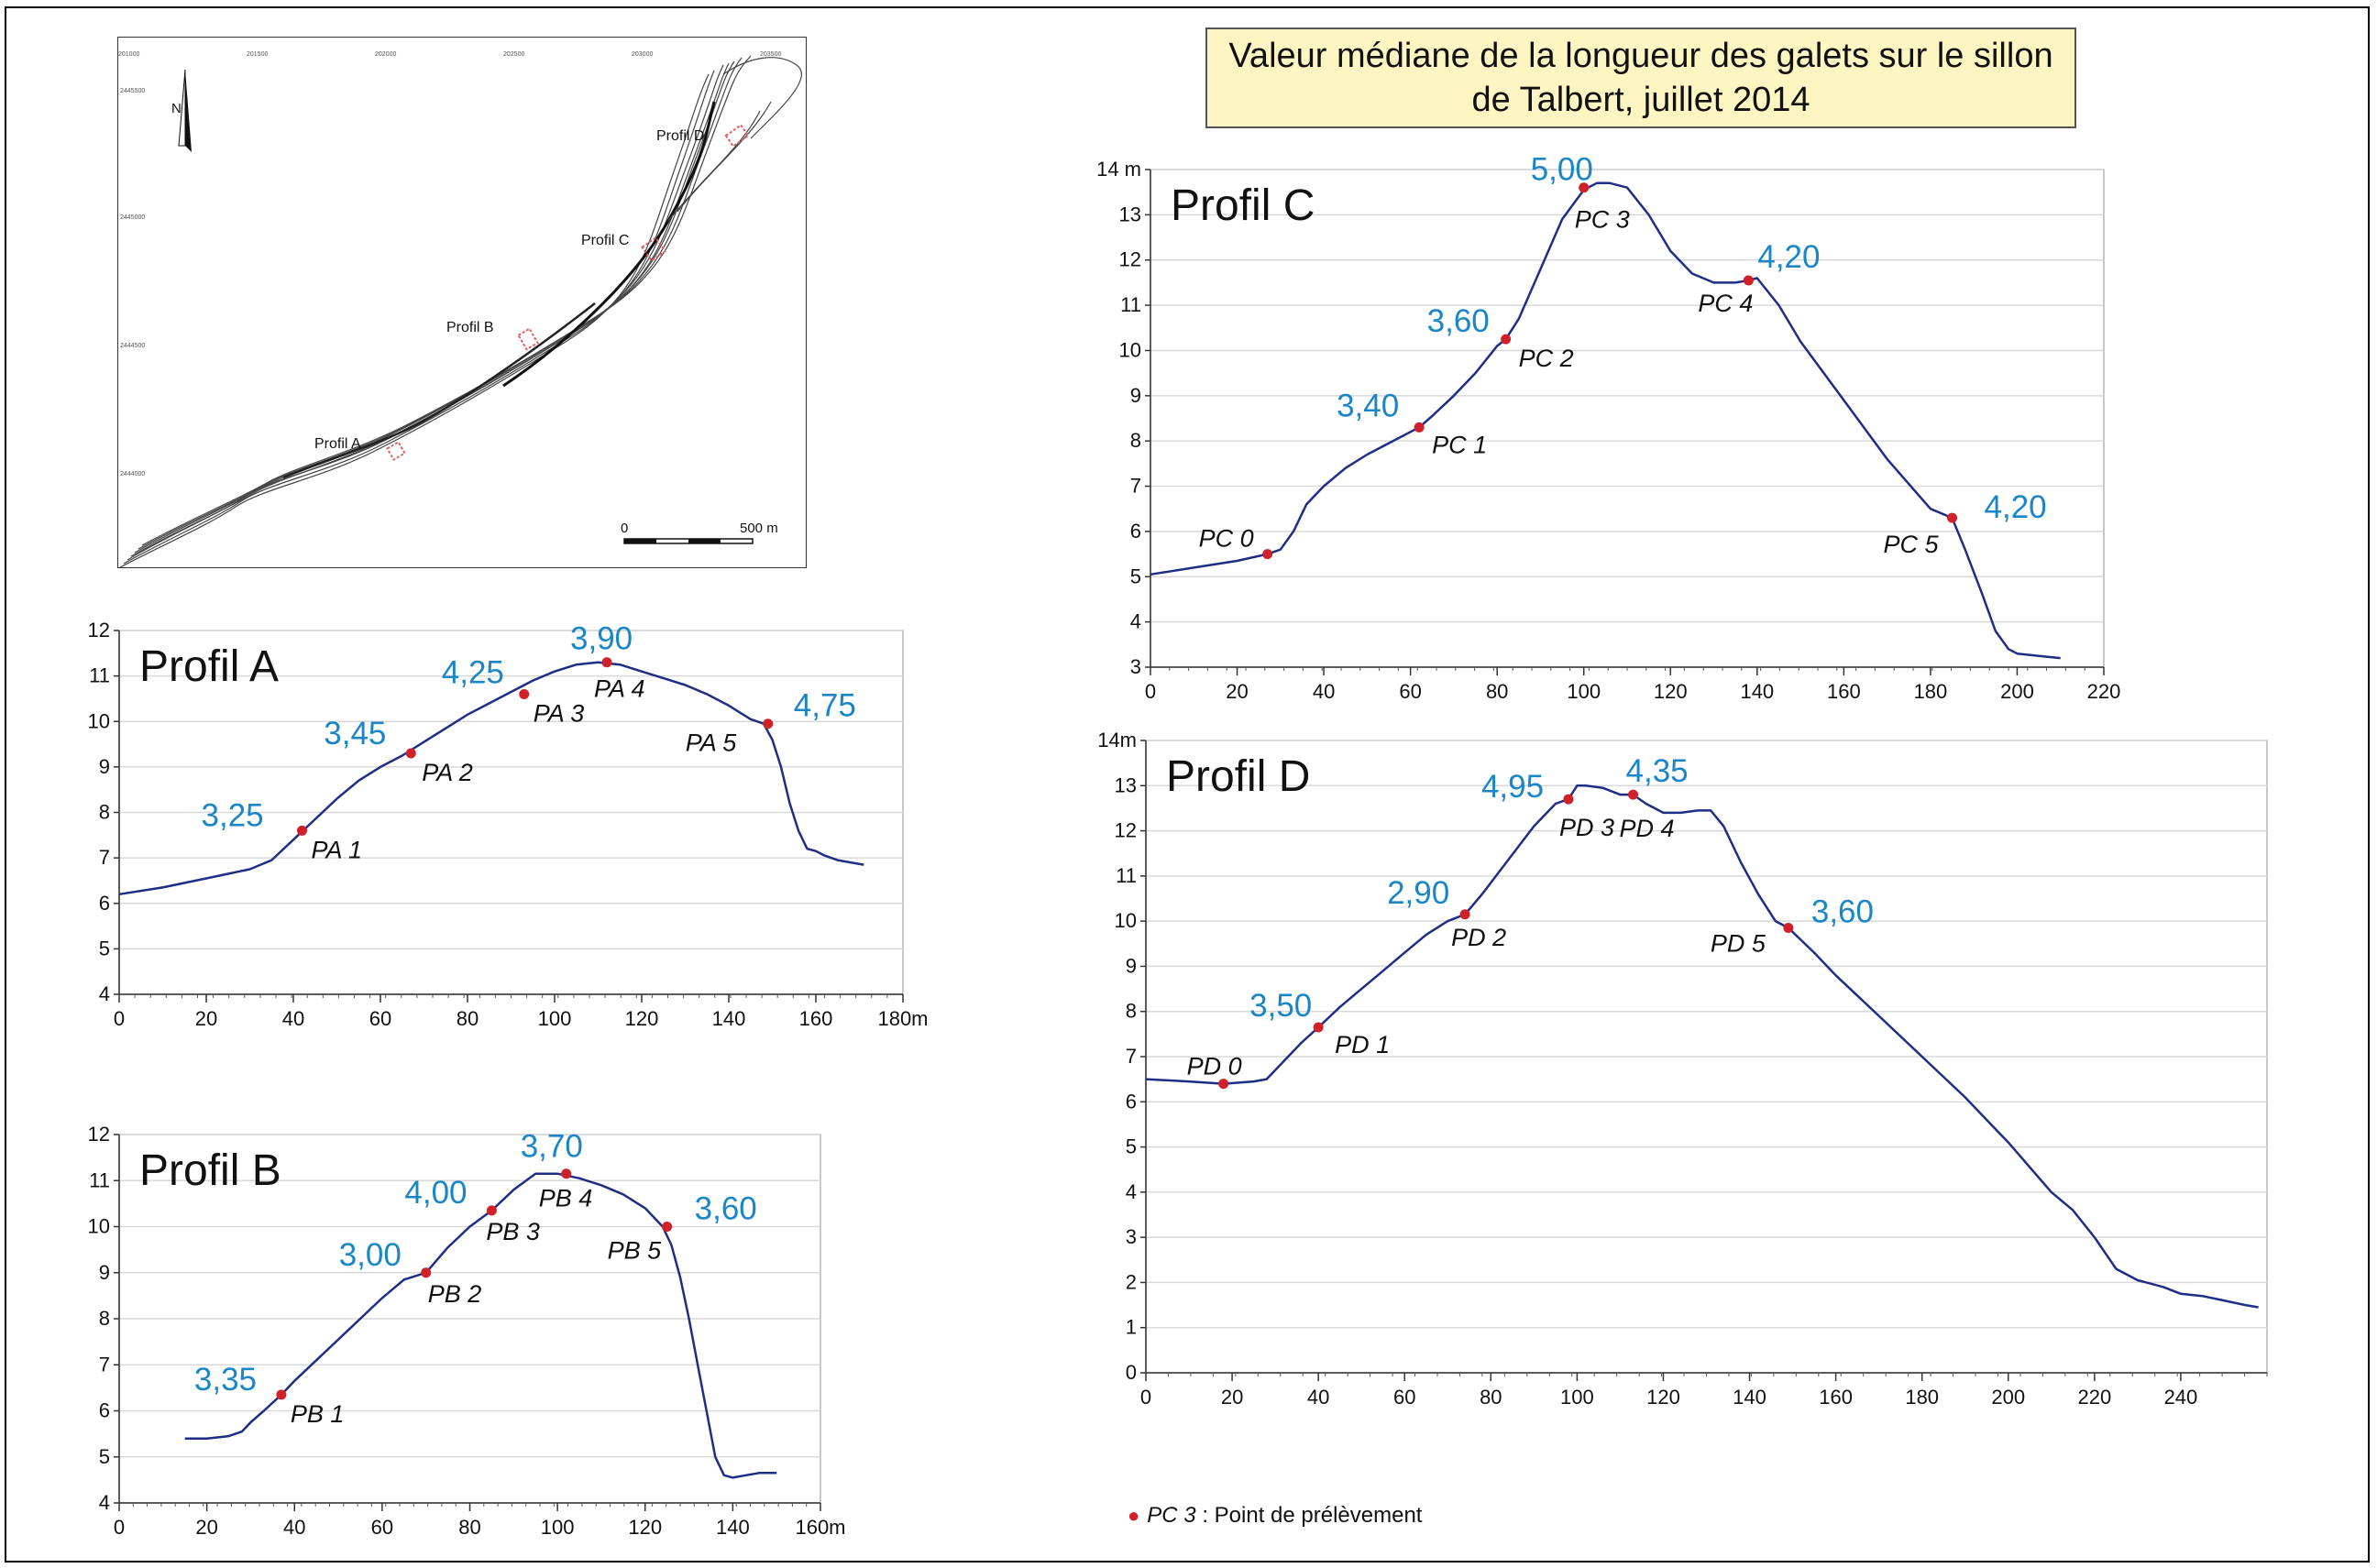 The image size is (2377, 1568). I want to click on profile-line, so click(491, 778).